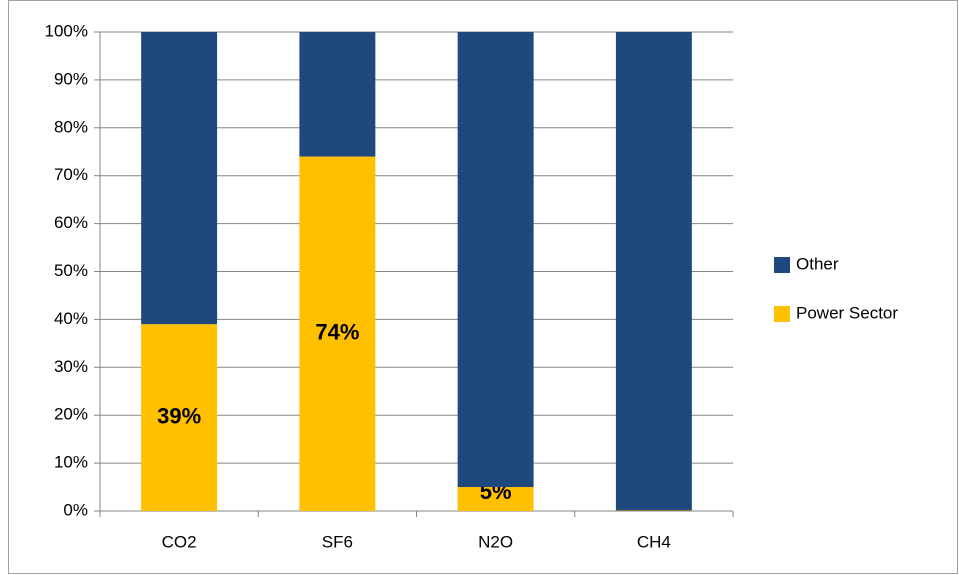 Image resolution: width=959 pixels, height=575 pixels. I want to click on y-tick-label: 90%, so click(71, 78).